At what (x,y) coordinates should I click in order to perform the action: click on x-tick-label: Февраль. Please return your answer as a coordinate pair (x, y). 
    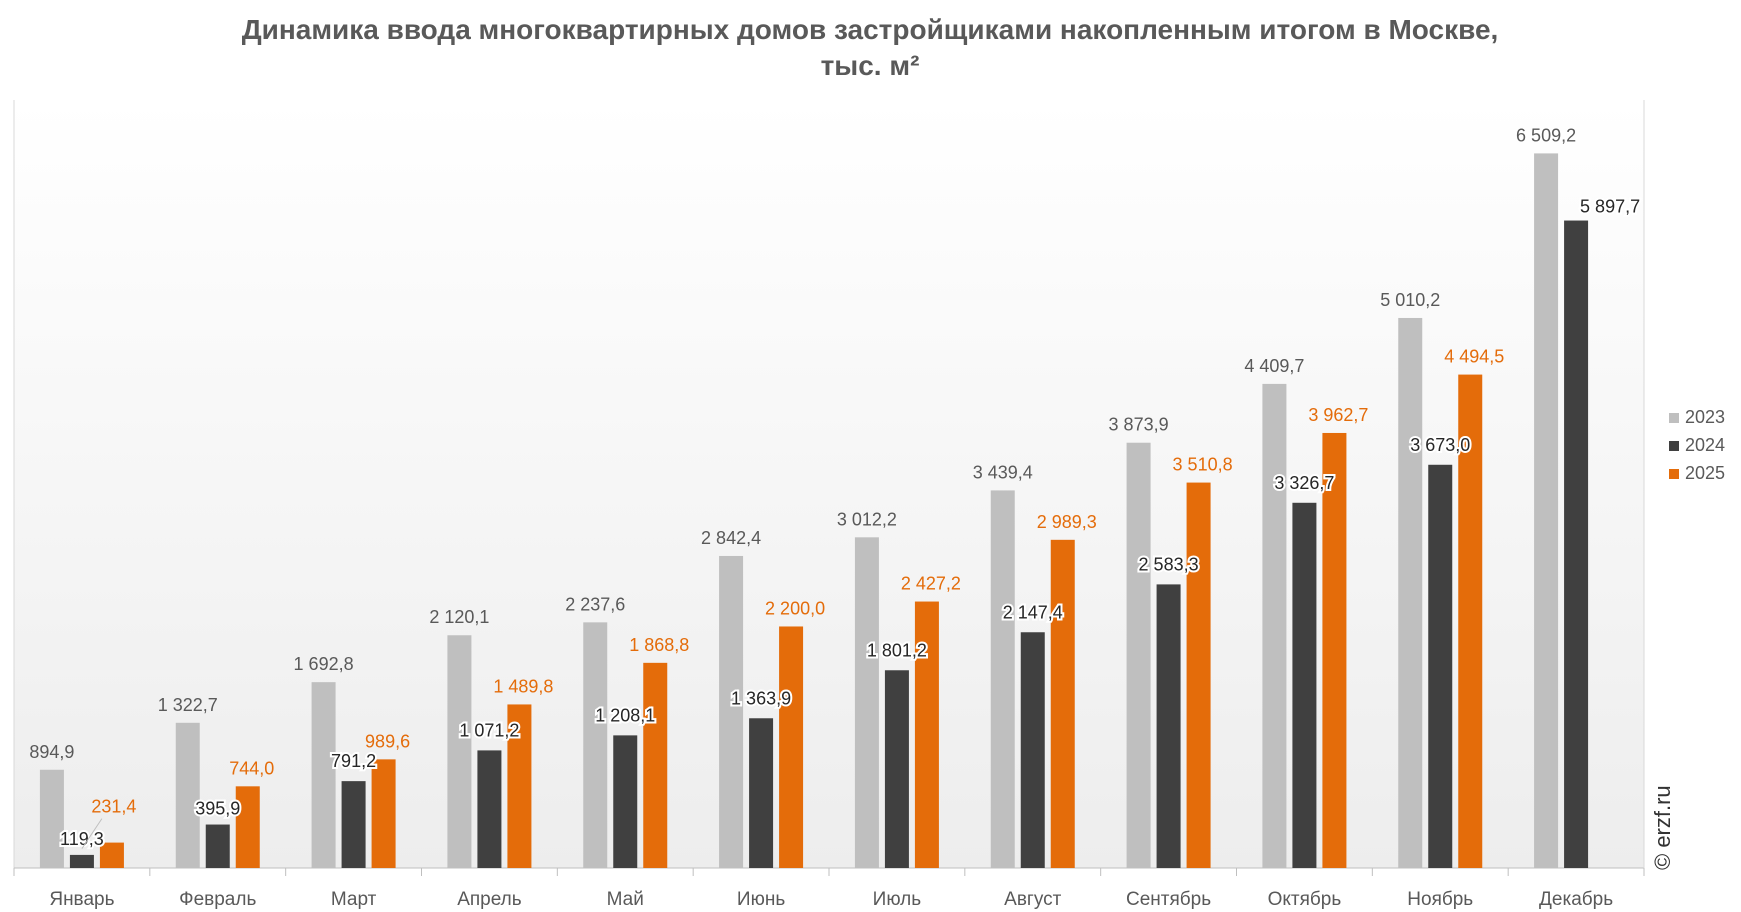
    Looking at the image, I should click on (217, 899).